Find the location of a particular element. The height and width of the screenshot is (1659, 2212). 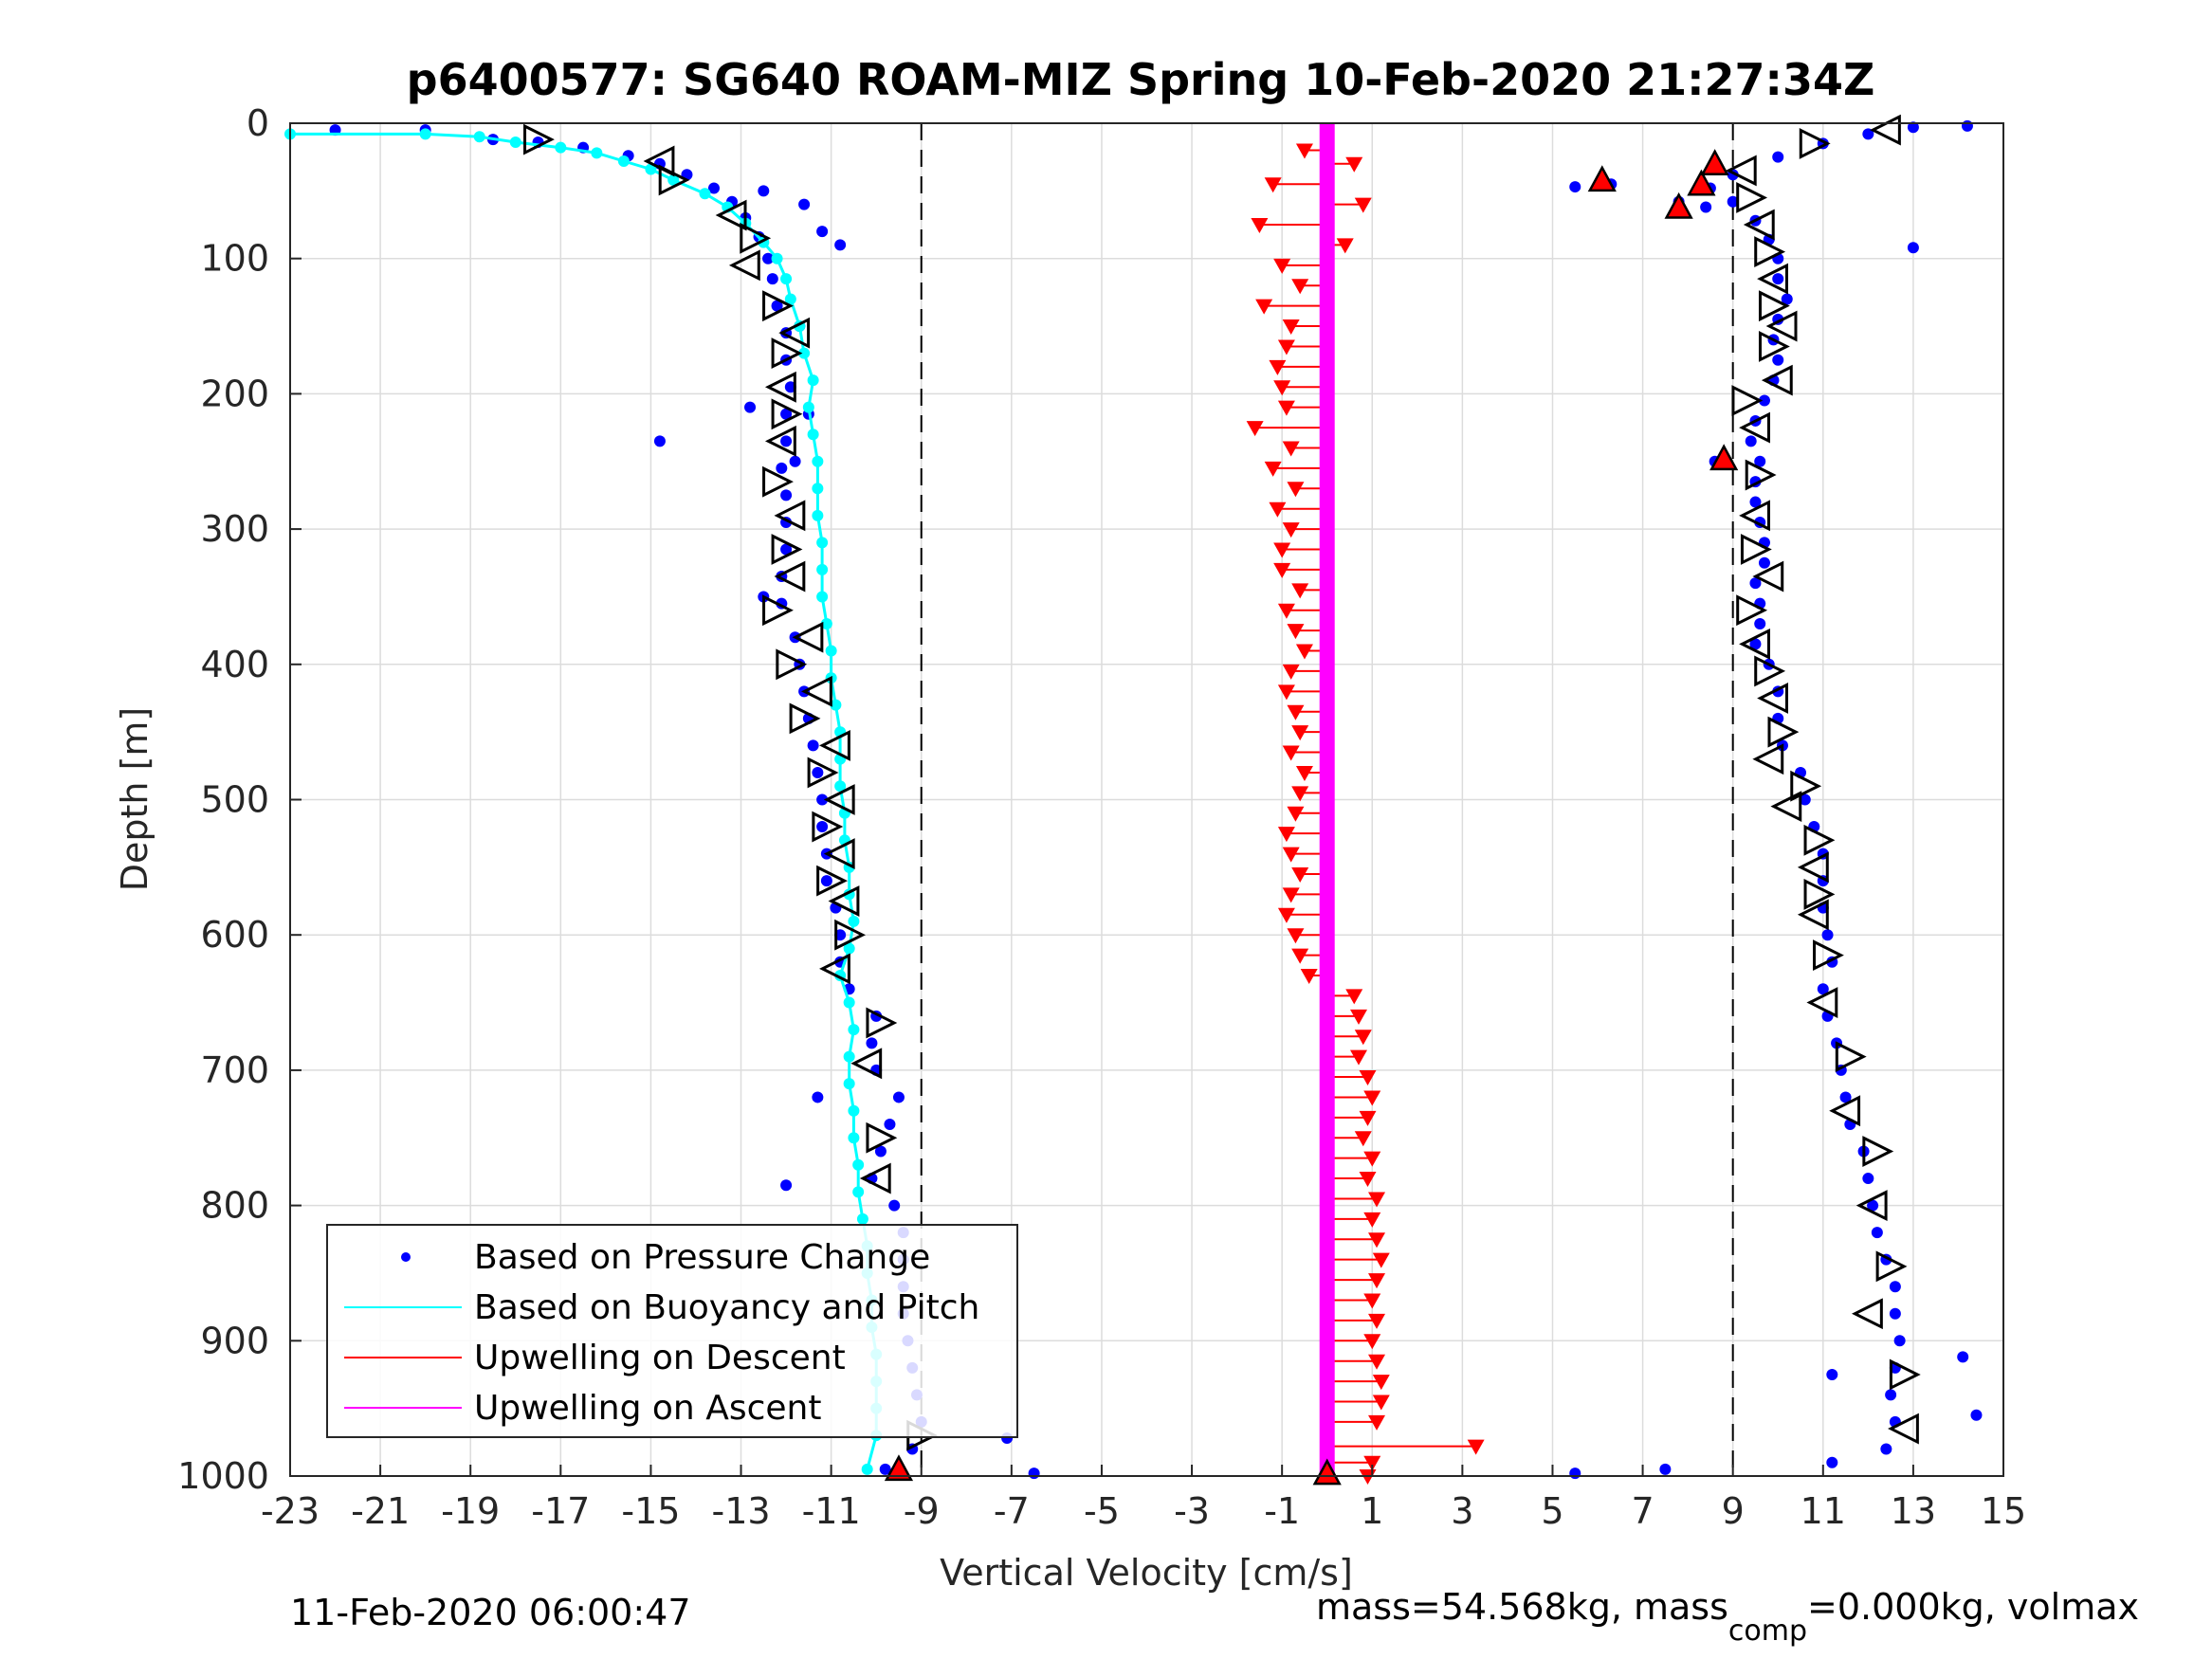

y-tick-label: 800 is located at coordinates (234, 1206).